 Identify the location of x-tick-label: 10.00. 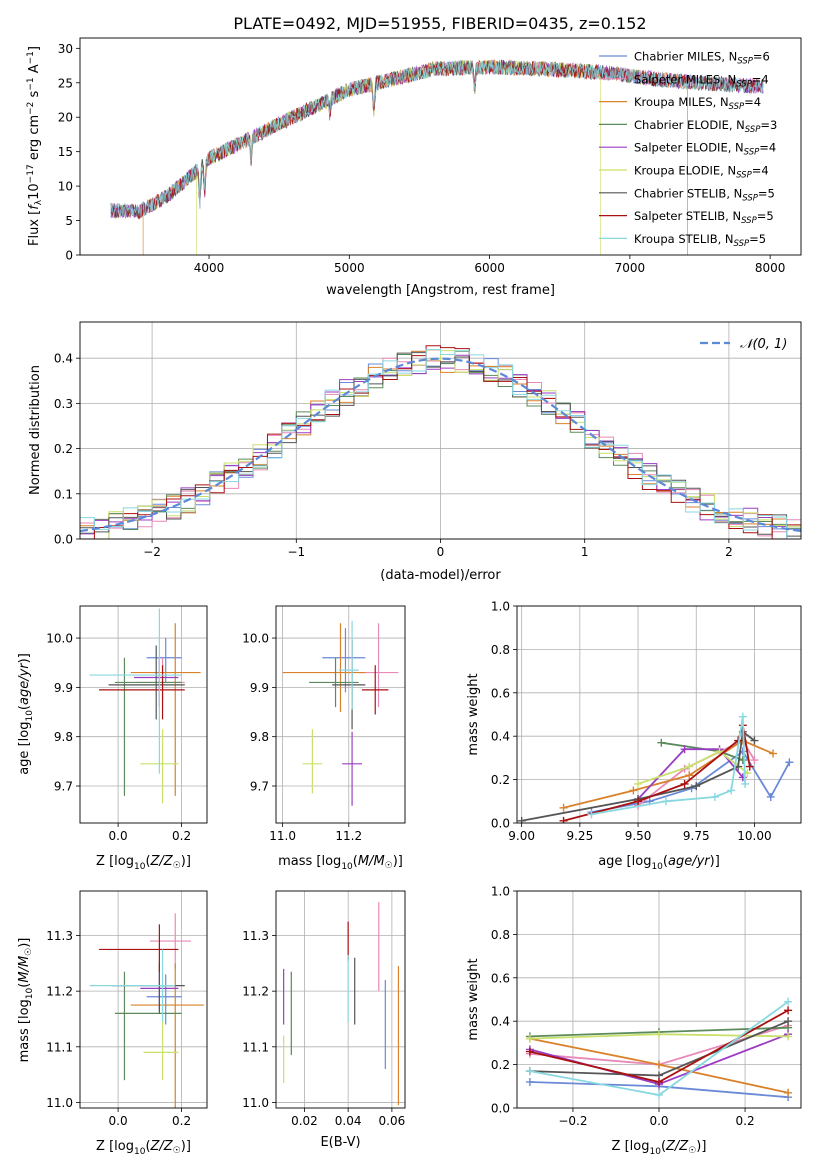
(754, 836).